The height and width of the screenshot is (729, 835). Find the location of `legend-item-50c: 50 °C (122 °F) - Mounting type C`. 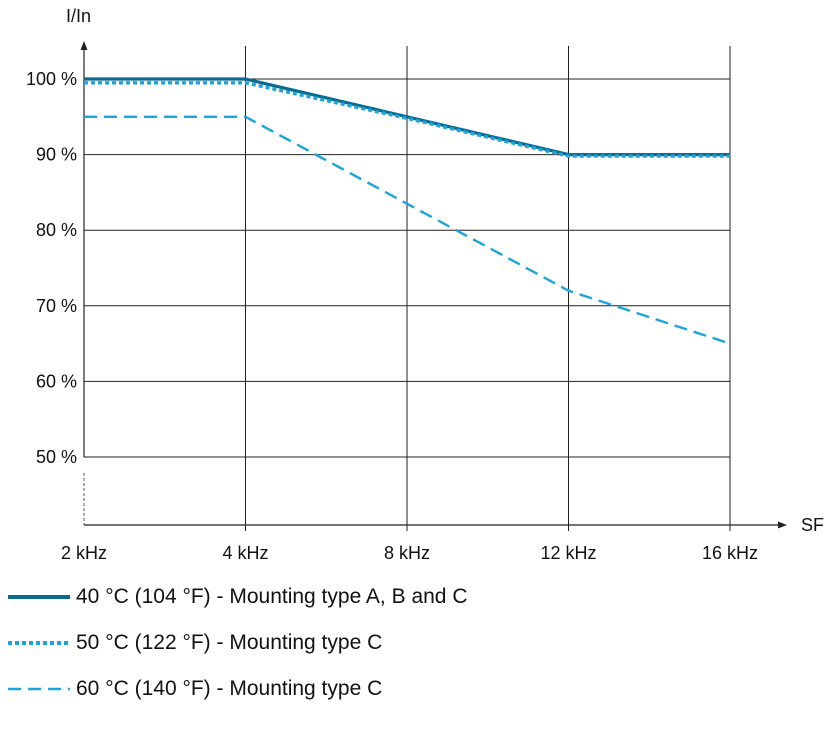

legend-item-50c: 50 °C (122 °F) - Mounting type C is located at coordinates (237, 643).